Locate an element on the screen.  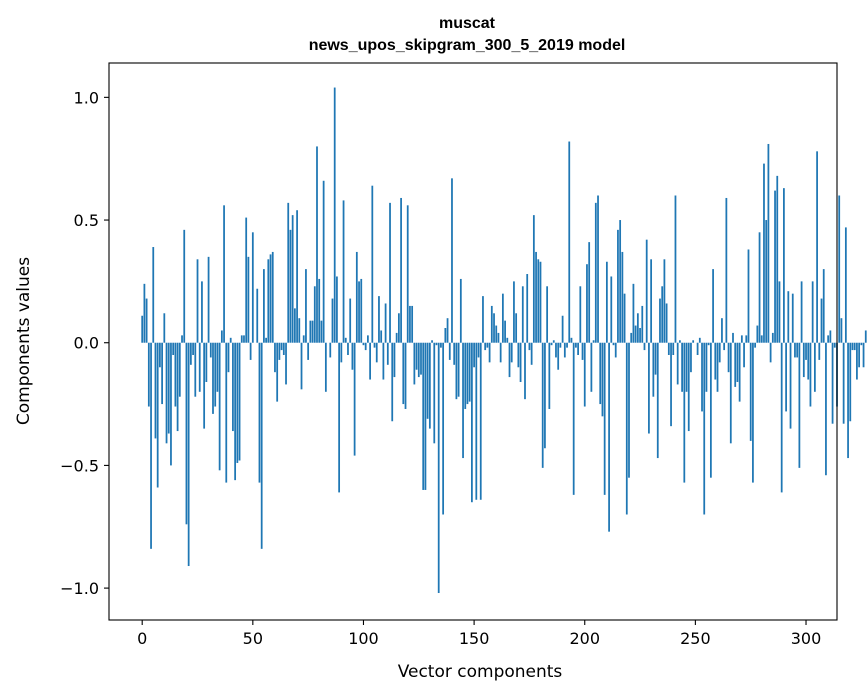
y-tick-label-2: 0.0 is located at coordinates (86, 343).